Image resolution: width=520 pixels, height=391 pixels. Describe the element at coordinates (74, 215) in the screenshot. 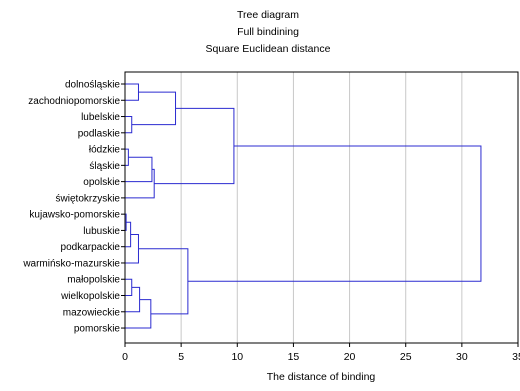

I see `leaf-label: kujawsko-pomorskie` at that location.